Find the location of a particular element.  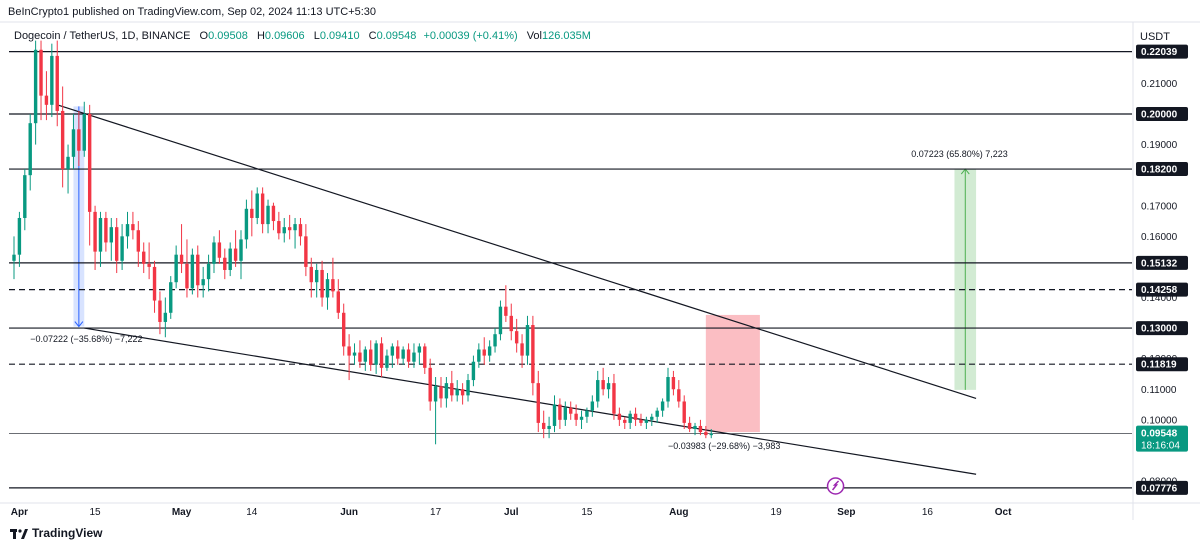

price-tick-label: 0.11000 is located at coordinates (1159, 390).